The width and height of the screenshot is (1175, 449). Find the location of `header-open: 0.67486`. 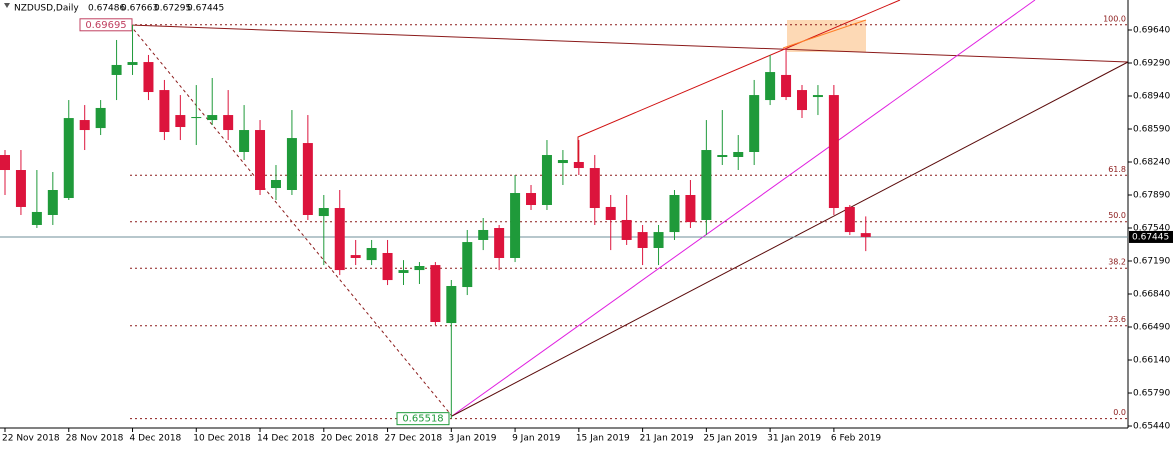

header-open: 0.67486 is located at coordinates (106, 9).